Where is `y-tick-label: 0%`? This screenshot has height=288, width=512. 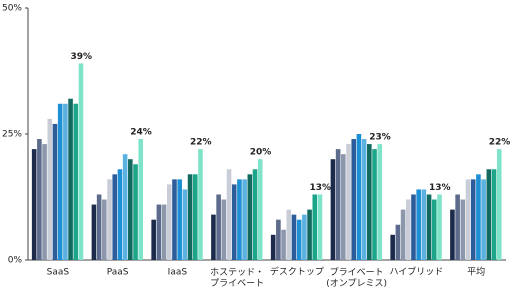
y-tick-label: 0% is located at coordinates (15, 261).